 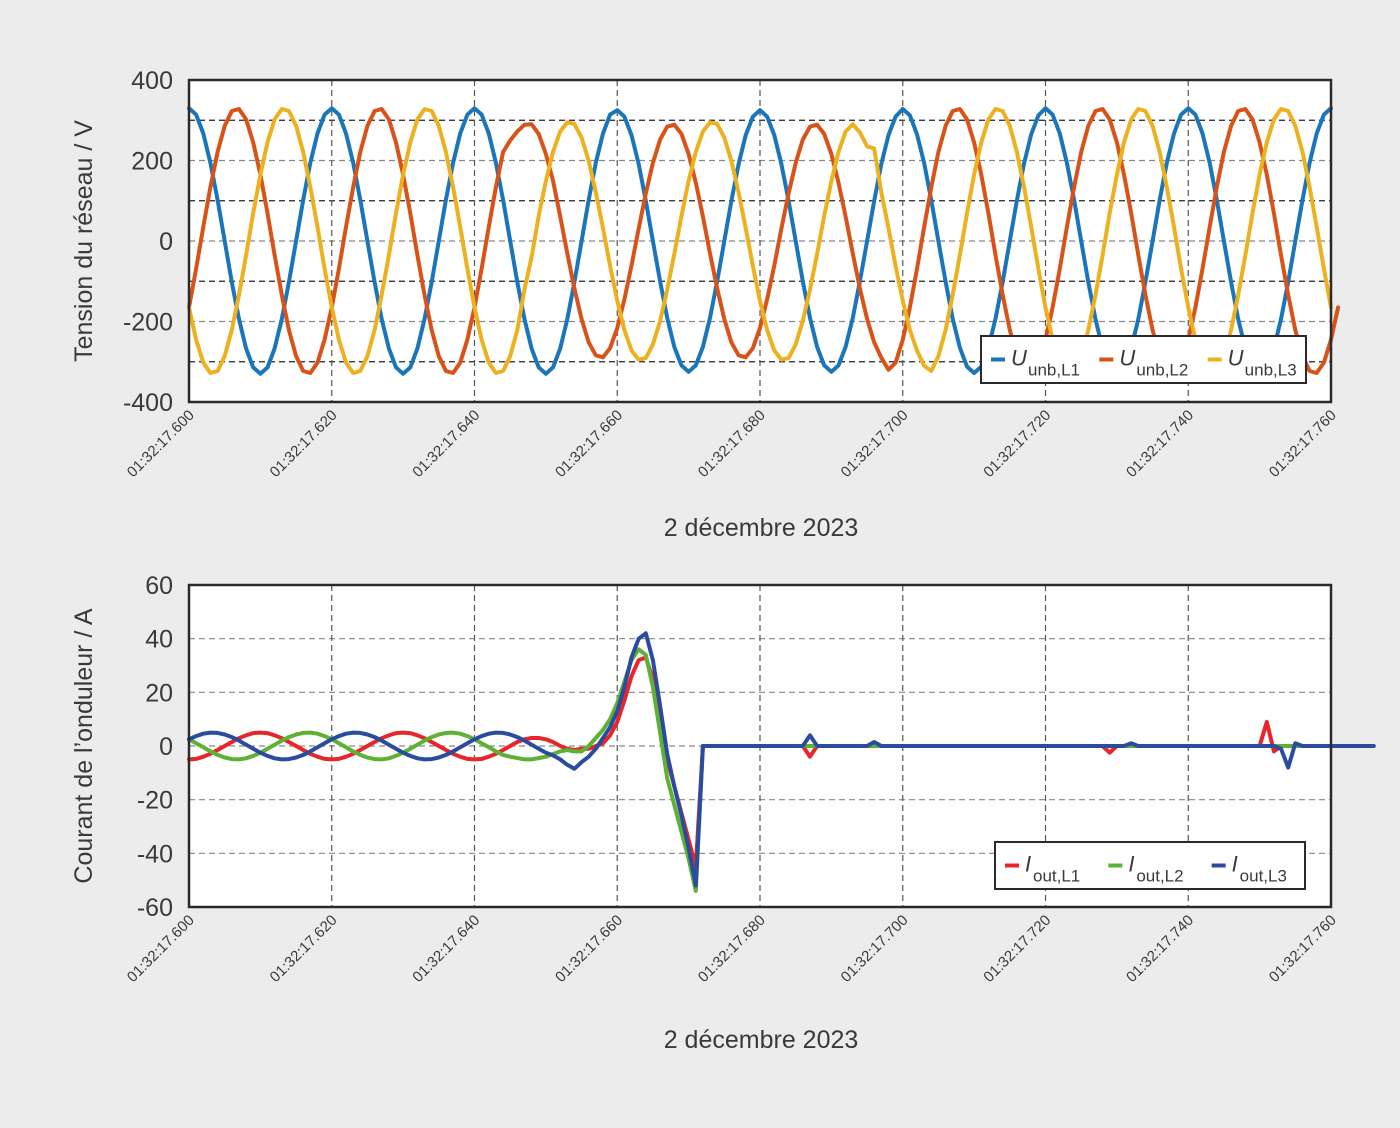 What do you see at coordinates (155, 908) in the screenshot?
I see `y-tick-label: -60` at bounding box center [155, 908].